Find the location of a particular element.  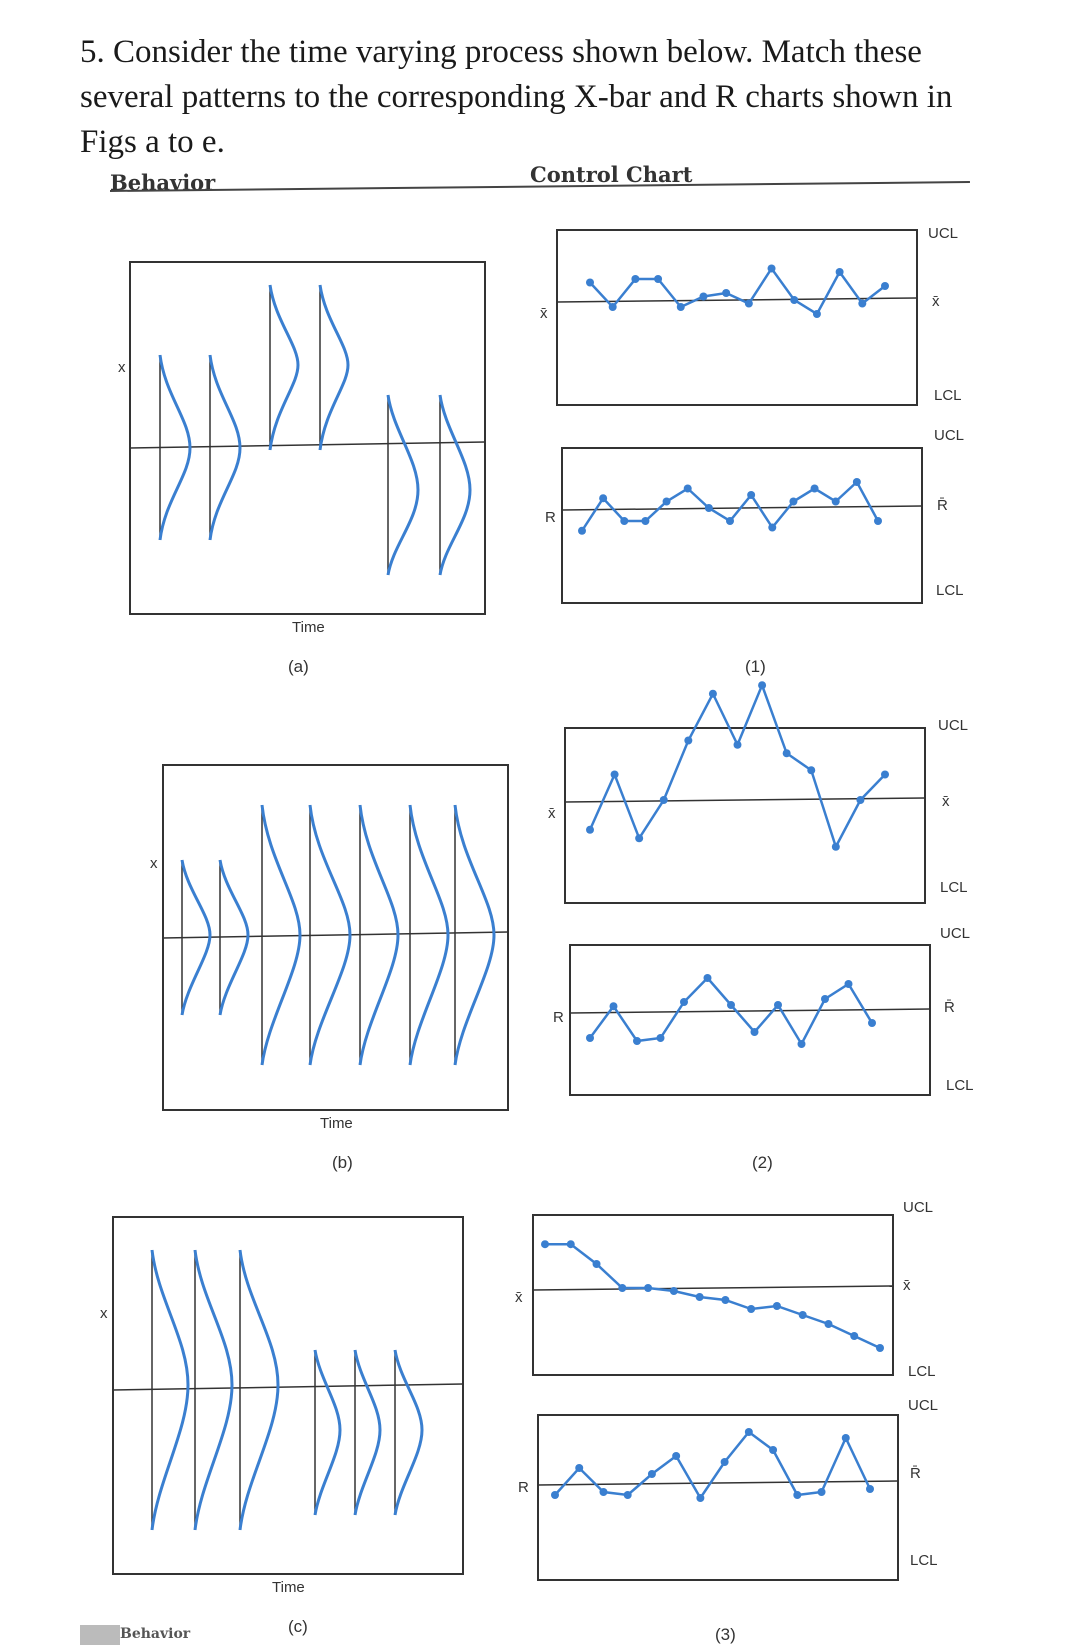

xbar-center-label-1: x̄ is located at coordinates (936, 301).